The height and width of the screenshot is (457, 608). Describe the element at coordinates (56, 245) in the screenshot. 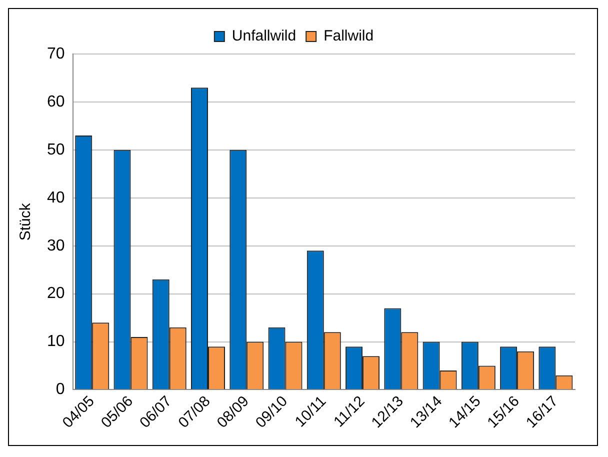

I see `y-tick-label: 30` at that location.